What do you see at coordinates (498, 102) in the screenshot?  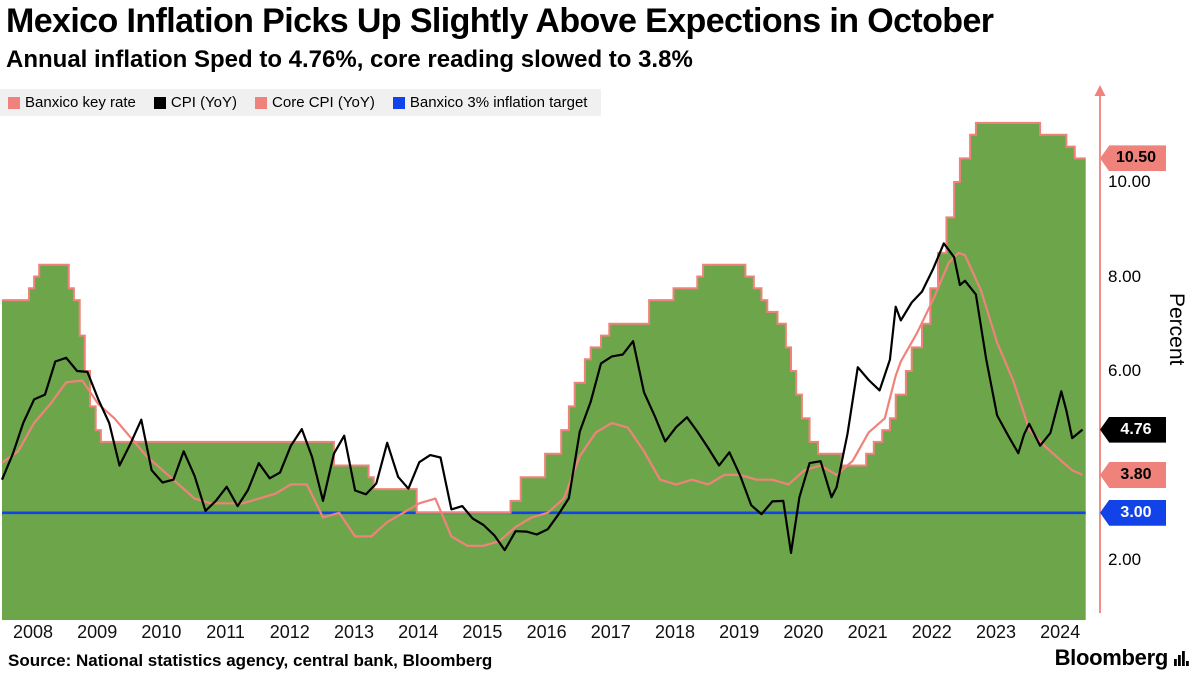 I see `legend-item-label: Banxico 3% inflation target` at bounding box center [498, 102].